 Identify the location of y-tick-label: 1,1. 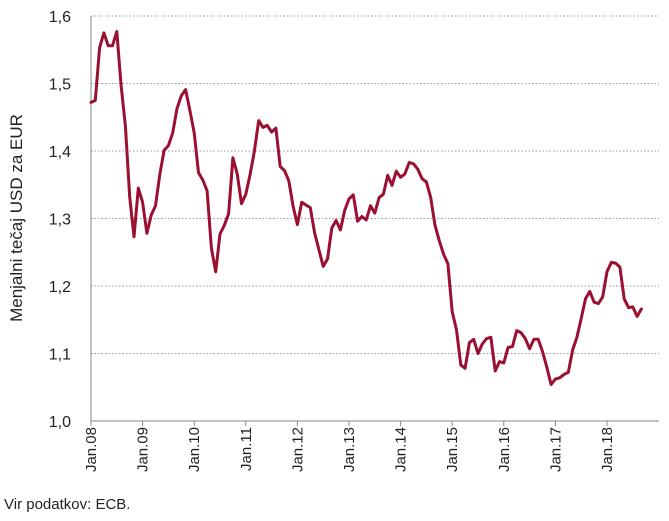
(60, 355).